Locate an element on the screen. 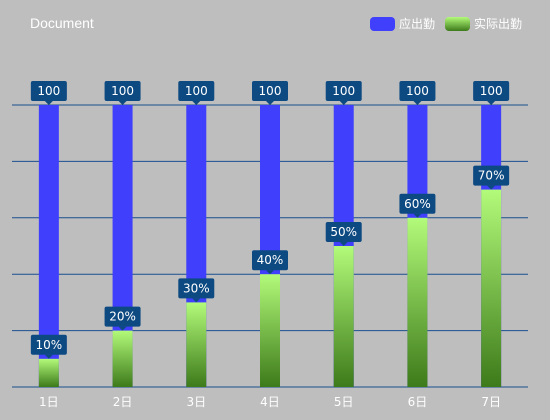 This screenshot has height=420, width=550. data-label-actual: 10% is located at coordinates (48, 346).